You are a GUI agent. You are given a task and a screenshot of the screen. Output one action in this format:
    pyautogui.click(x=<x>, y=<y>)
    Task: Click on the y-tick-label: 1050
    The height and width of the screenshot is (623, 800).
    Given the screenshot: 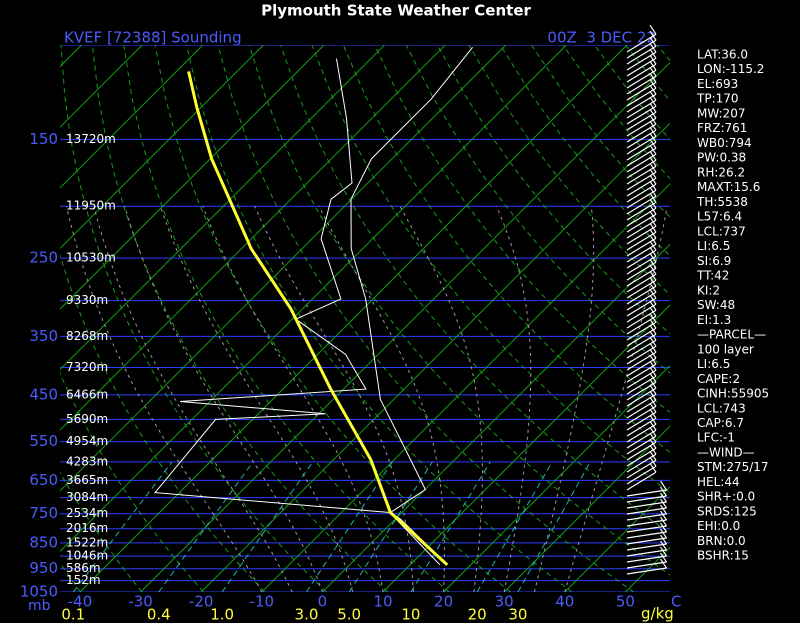 What is the action you would take?
    pyautogui.click(x=39, y=592)
    